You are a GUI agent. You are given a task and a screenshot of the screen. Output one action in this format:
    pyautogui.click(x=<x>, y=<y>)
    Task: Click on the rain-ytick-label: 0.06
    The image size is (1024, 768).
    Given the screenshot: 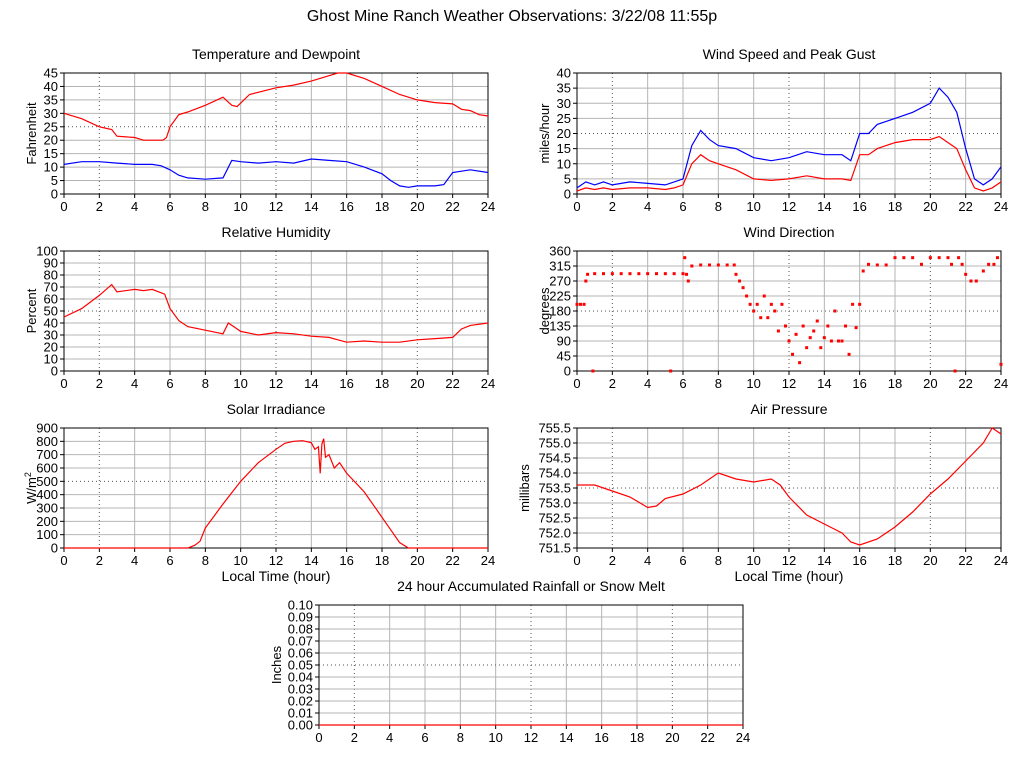 What is the action you would take?
    pyautogui.click(x=300, y=653)
    